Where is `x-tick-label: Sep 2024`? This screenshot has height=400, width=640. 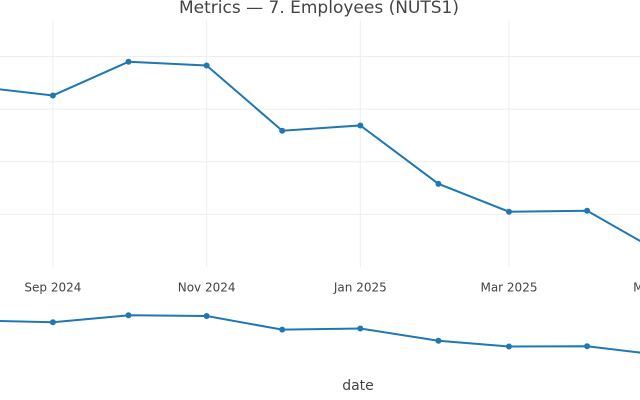
x-tick-label: Sep 2024 is located at coordinates (52, 288).